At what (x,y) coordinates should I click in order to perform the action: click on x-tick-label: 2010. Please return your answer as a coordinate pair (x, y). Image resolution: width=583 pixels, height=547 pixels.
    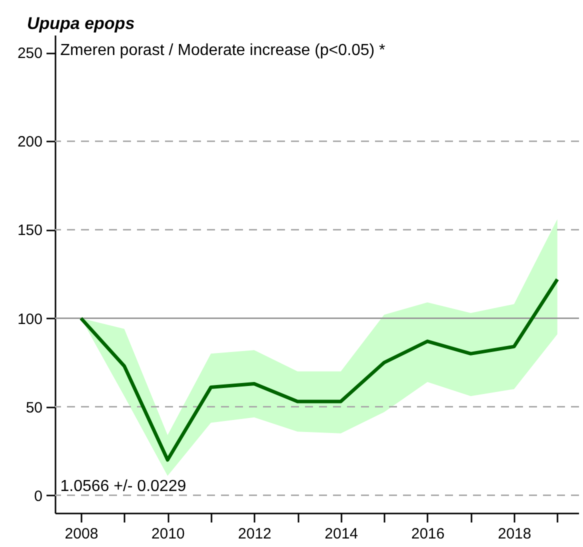
    Looking at the image, I should click on (168, 534).